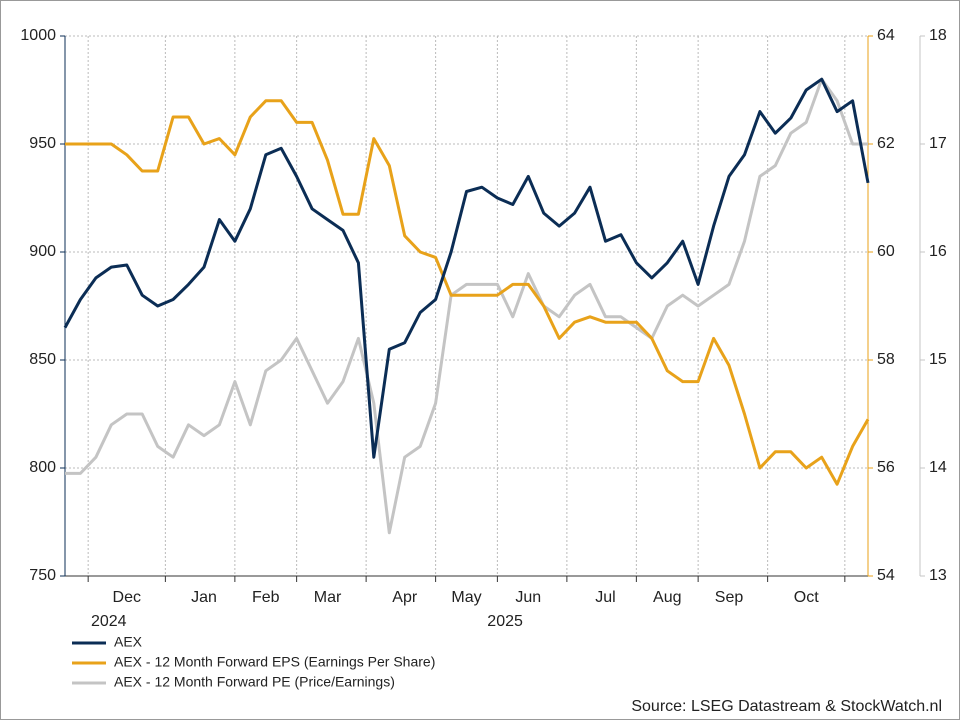 The width and height of the screenshot is (960, 720). I want to click on x-tick-label: Mar, so click(328, 597).